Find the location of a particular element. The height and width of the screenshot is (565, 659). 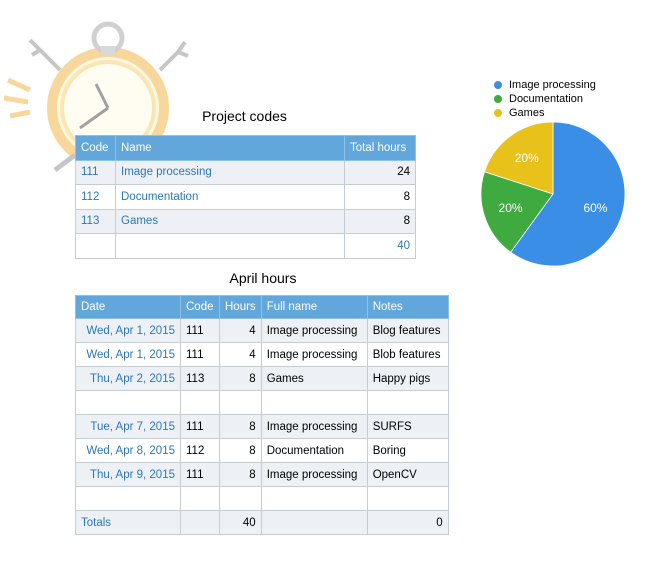

hours-total-cell: 40 is located at coordinates (240, 522).